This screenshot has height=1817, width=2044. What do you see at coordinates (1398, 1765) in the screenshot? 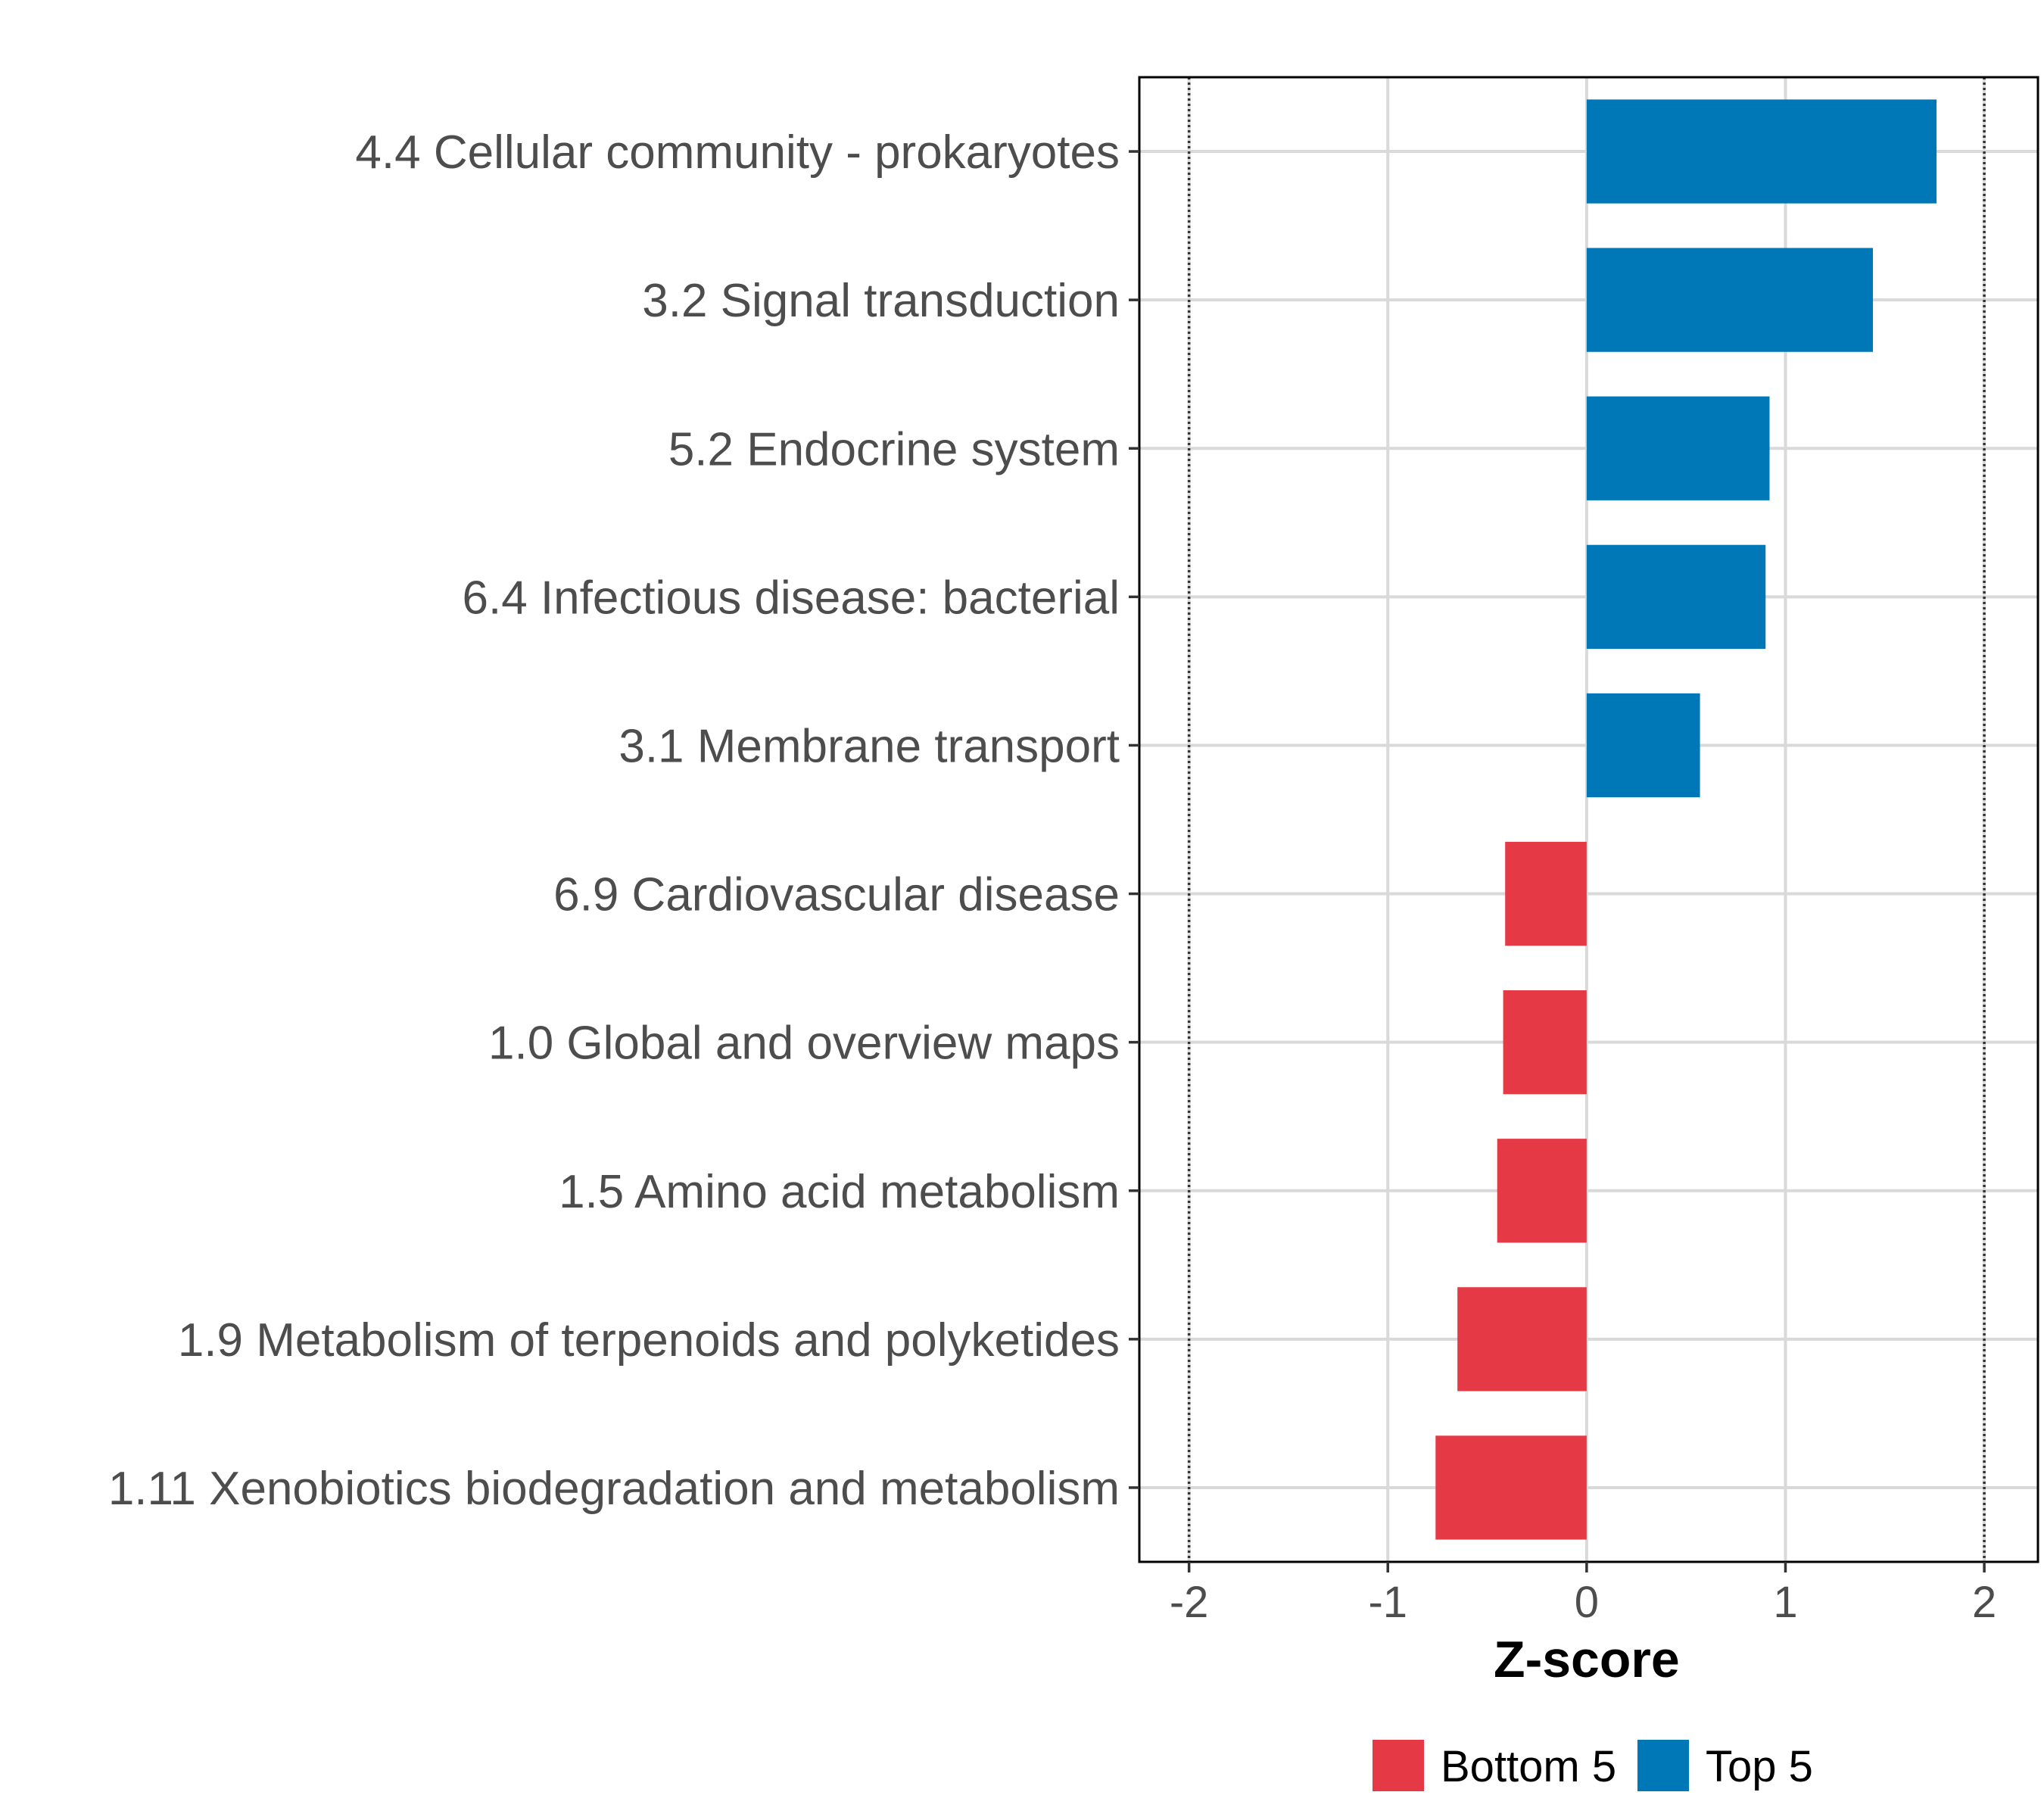
I see `legend-swatch-bottom` at bounding box center [1398, 1765].